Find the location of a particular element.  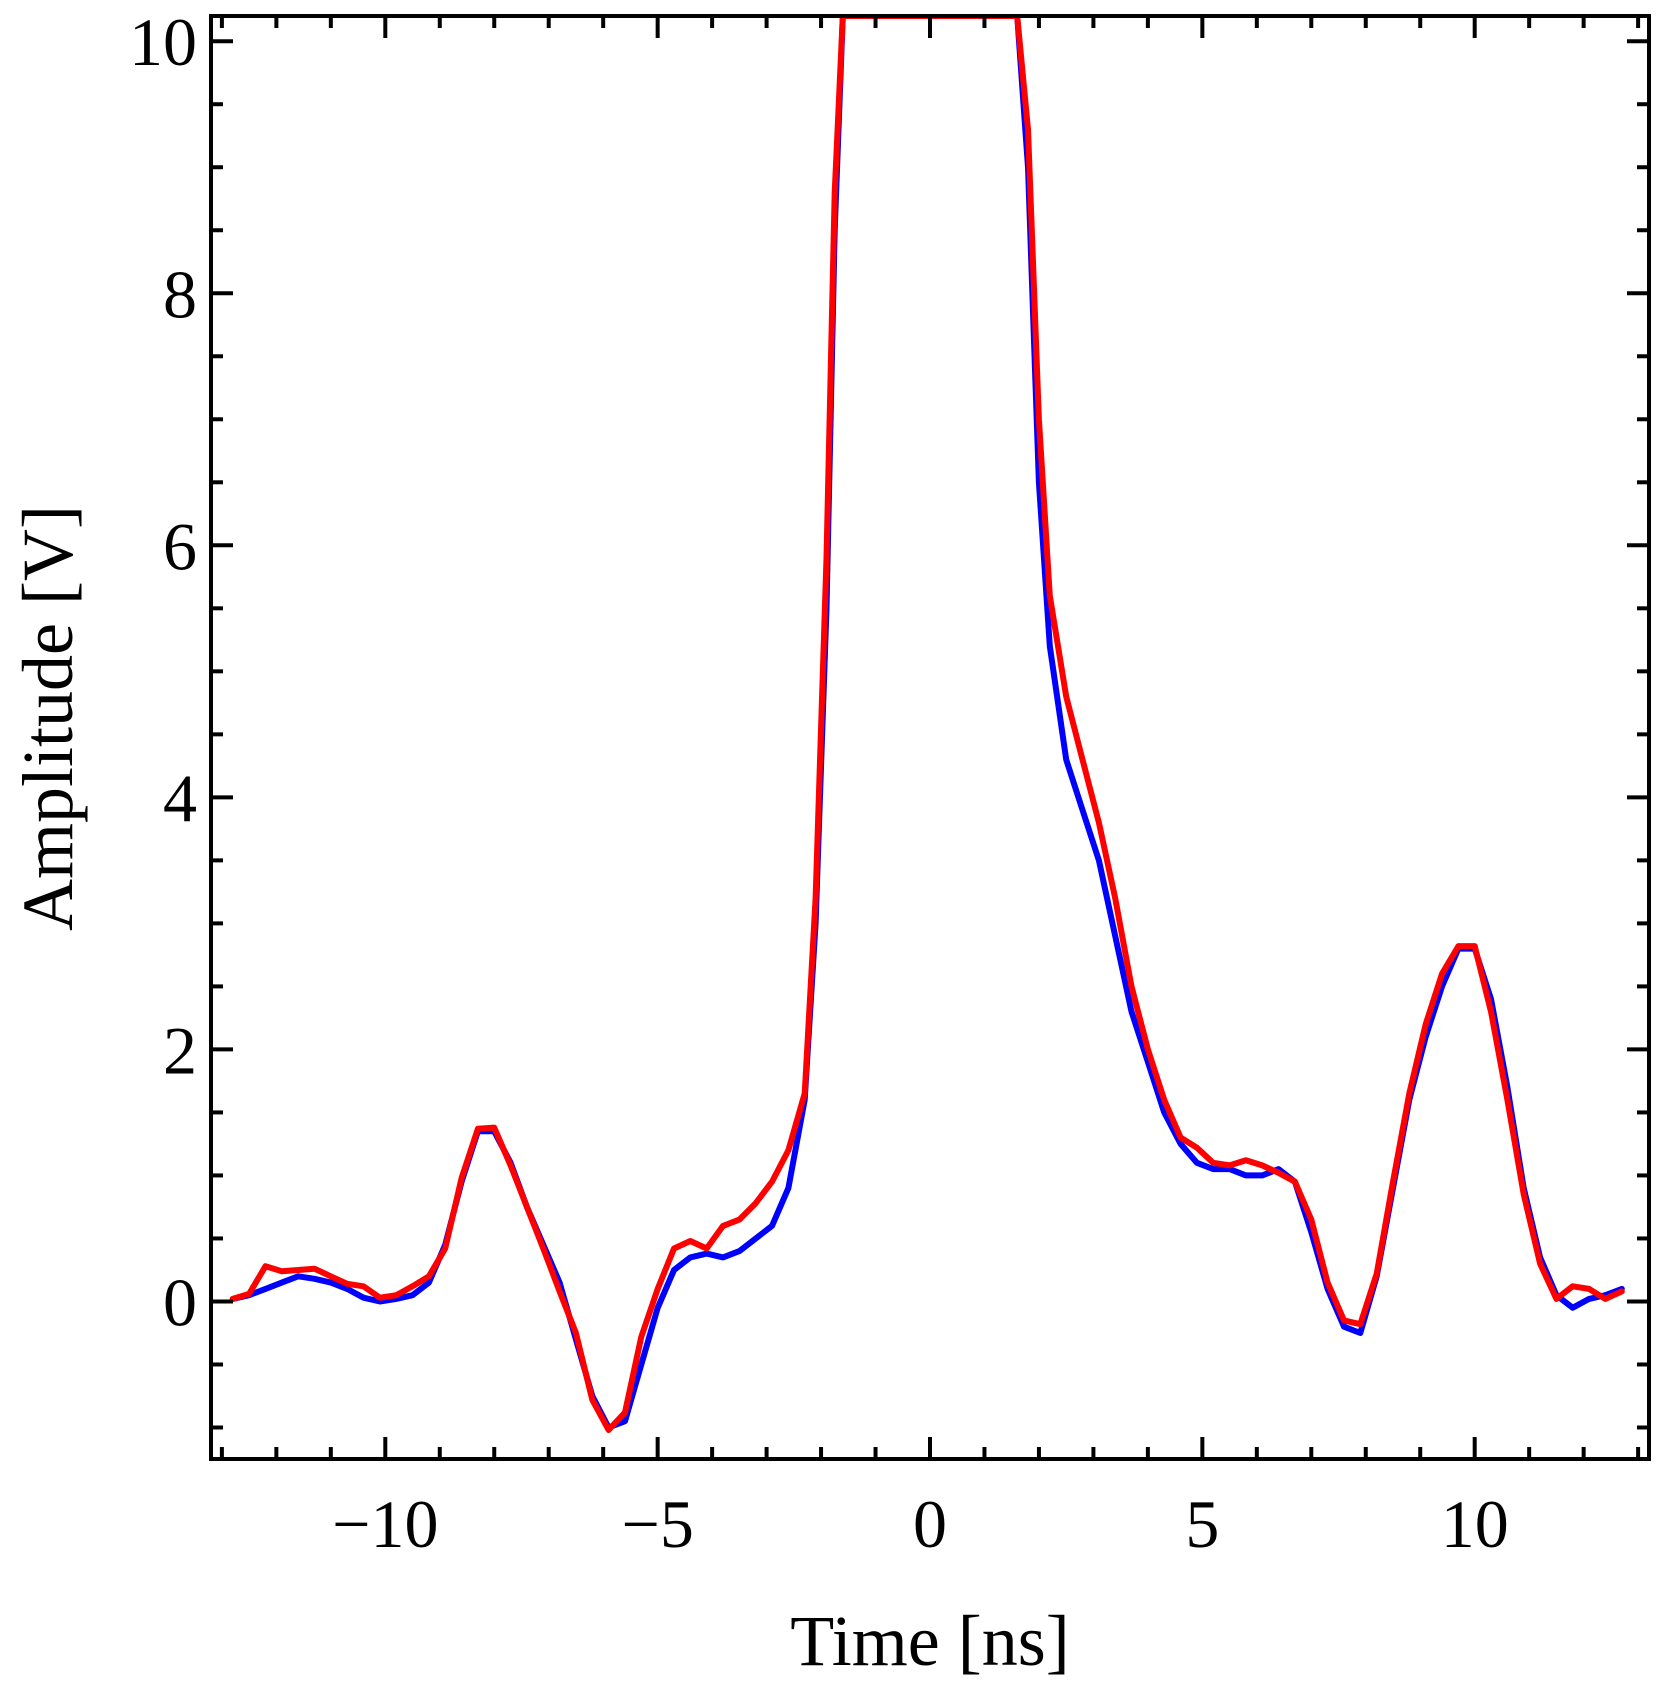

x-tick-label: 10 is located at coordinates (1475, 1524).